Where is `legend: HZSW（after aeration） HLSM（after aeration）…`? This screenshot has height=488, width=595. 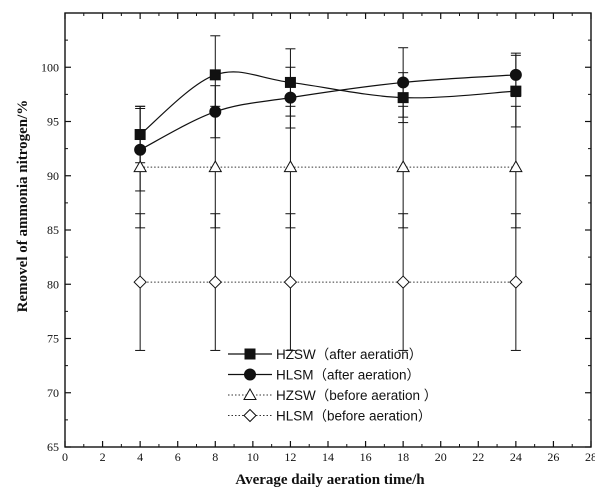 legend: HZSW（after aeration） HLSM（after aeration）… is located at coordinates (332, 385).